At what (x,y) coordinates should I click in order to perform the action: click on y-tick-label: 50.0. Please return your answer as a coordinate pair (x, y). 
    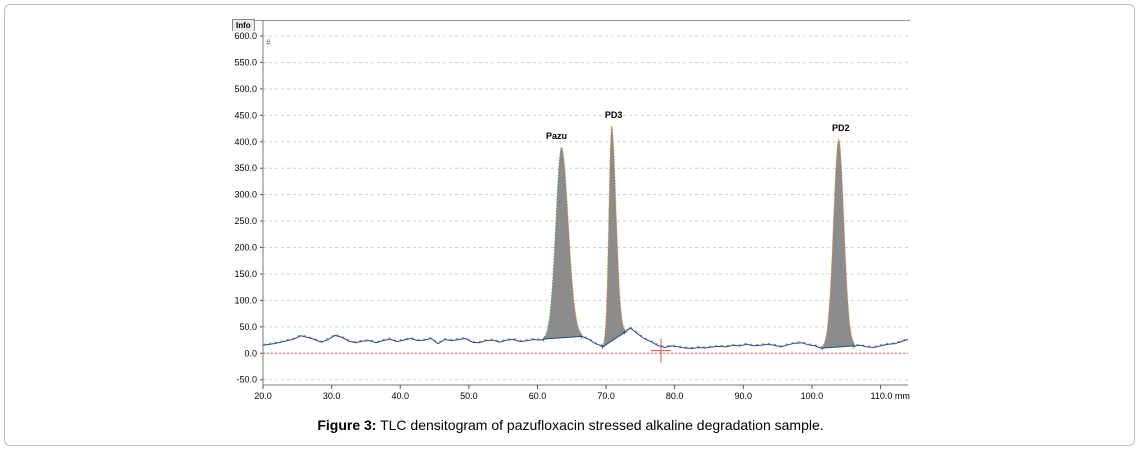
    Looking at the image, I should click on (248, 327).